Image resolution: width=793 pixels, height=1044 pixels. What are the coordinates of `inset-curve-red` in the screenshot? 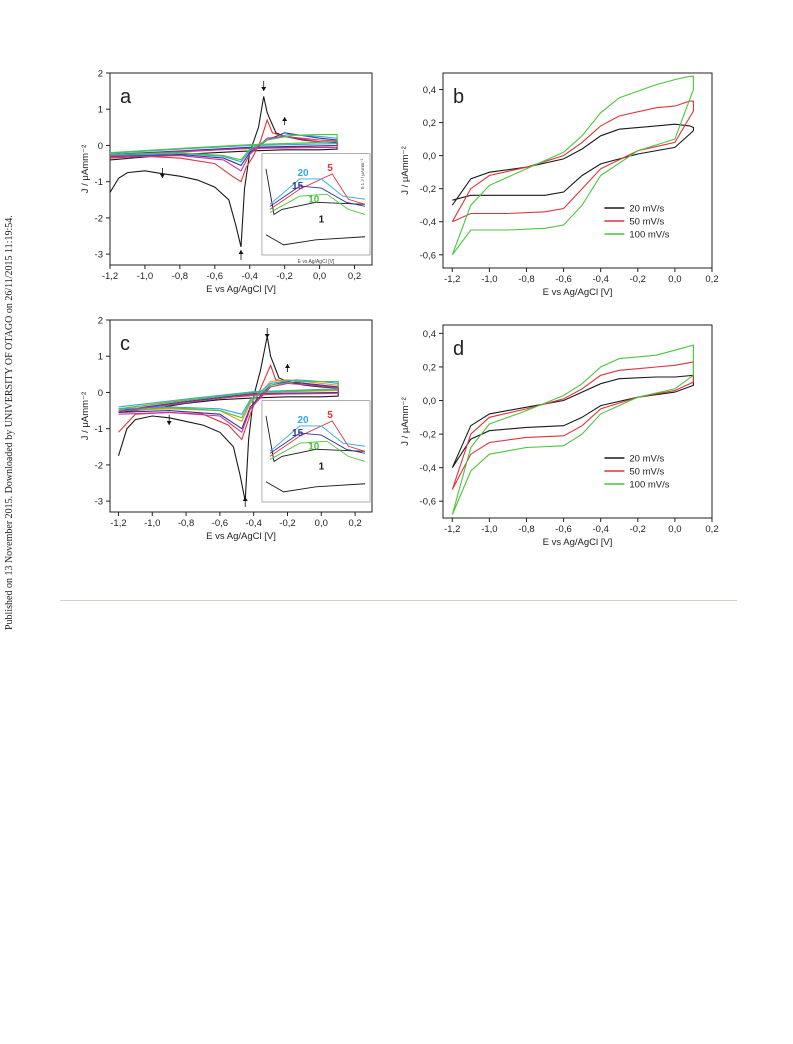 It's located at (317, 438).